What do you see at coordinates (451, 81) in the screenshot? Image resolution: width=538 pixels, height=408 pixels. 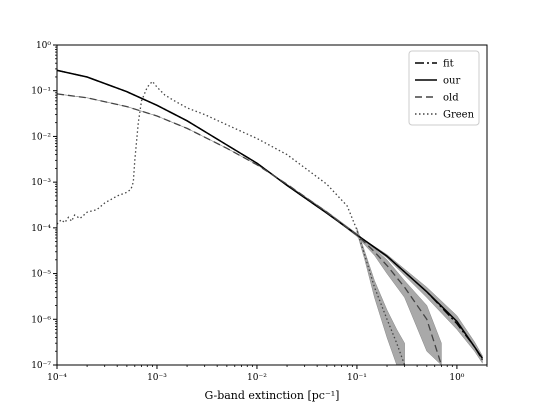 I see `legend-label-our: our` at bounding box center [451, 81].